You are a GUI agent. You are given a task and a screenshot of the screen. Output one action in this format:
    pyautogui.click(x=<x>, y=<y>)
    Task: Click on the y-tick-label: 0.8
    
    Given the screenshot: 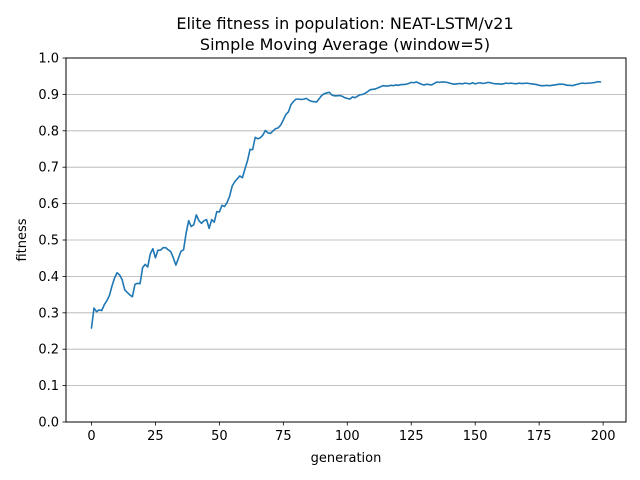 What is the action you would take?
    pyautogui.click(x=48, y=131)
    